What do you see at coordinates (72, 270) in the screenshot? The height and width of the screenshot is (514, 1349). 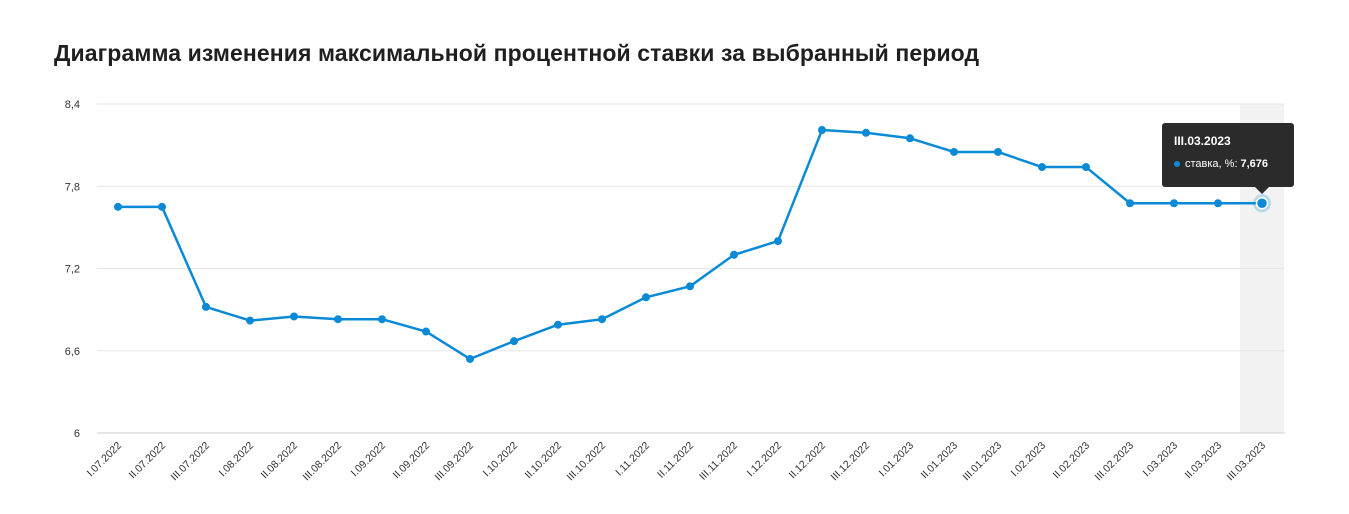 I see `y-tick-label: 7,2` at bounding box center [72, 270].